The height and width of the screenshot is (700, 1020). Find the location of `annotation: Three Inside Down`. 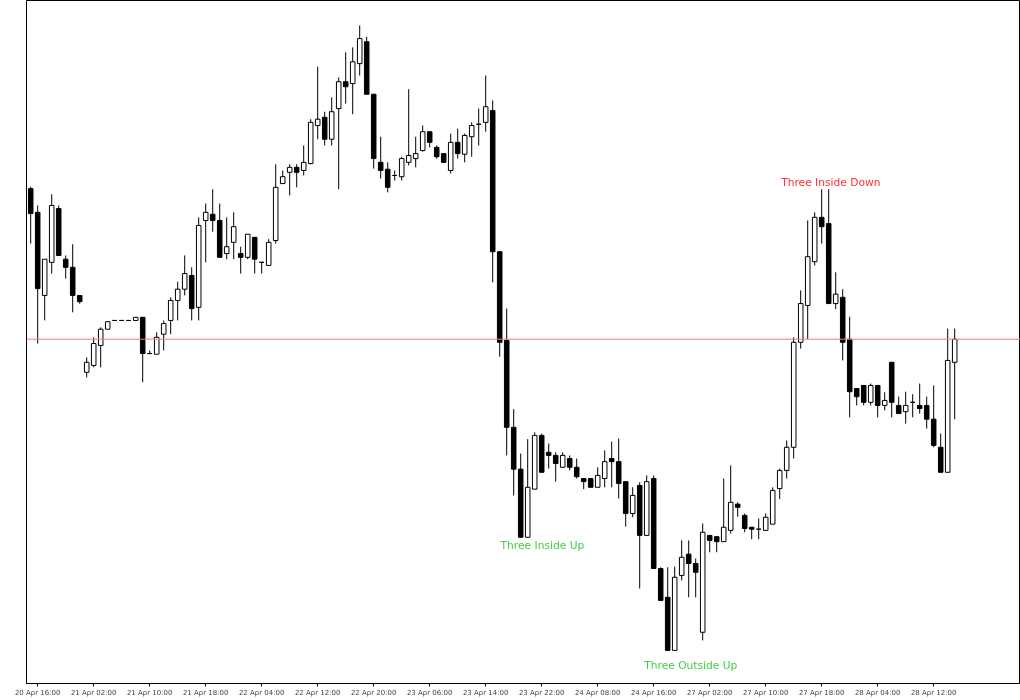

annotation: Three Inside Down is located at coordinates (830, 182).